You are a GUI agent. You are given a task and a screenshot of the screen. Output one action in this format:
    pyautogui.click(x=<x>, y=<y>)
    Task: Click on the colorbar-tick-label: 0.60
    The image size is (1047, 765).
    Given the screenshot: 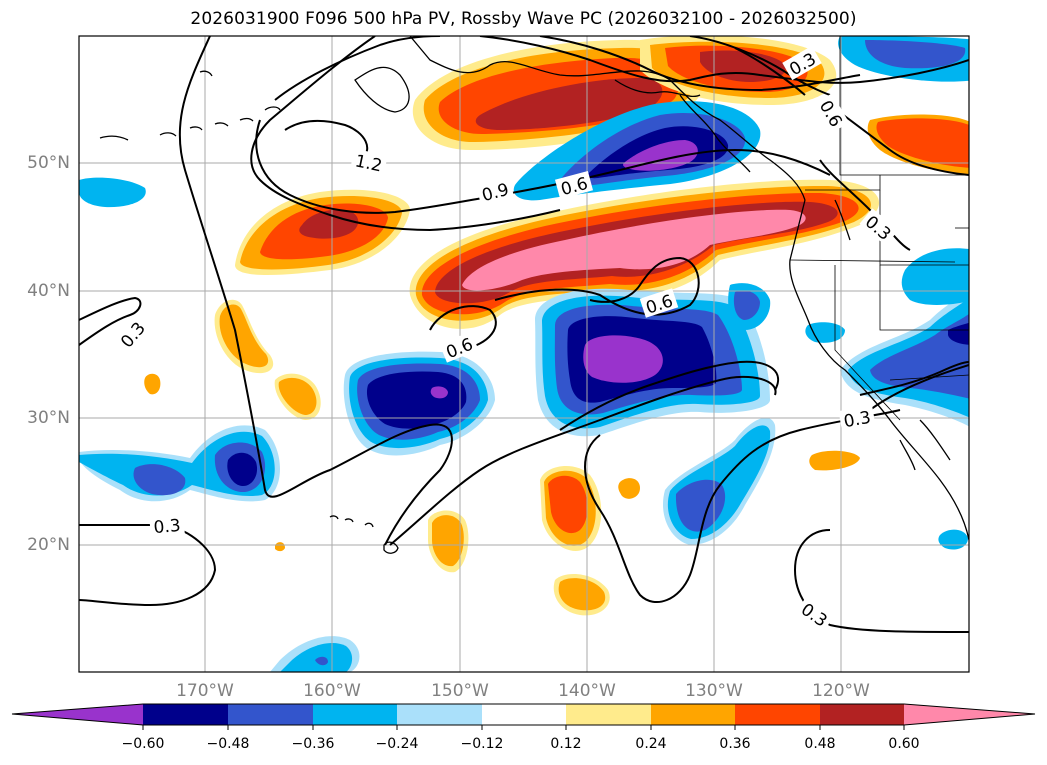 What is the action you would take?
    pyautogui.click(x=904, y=744)
    